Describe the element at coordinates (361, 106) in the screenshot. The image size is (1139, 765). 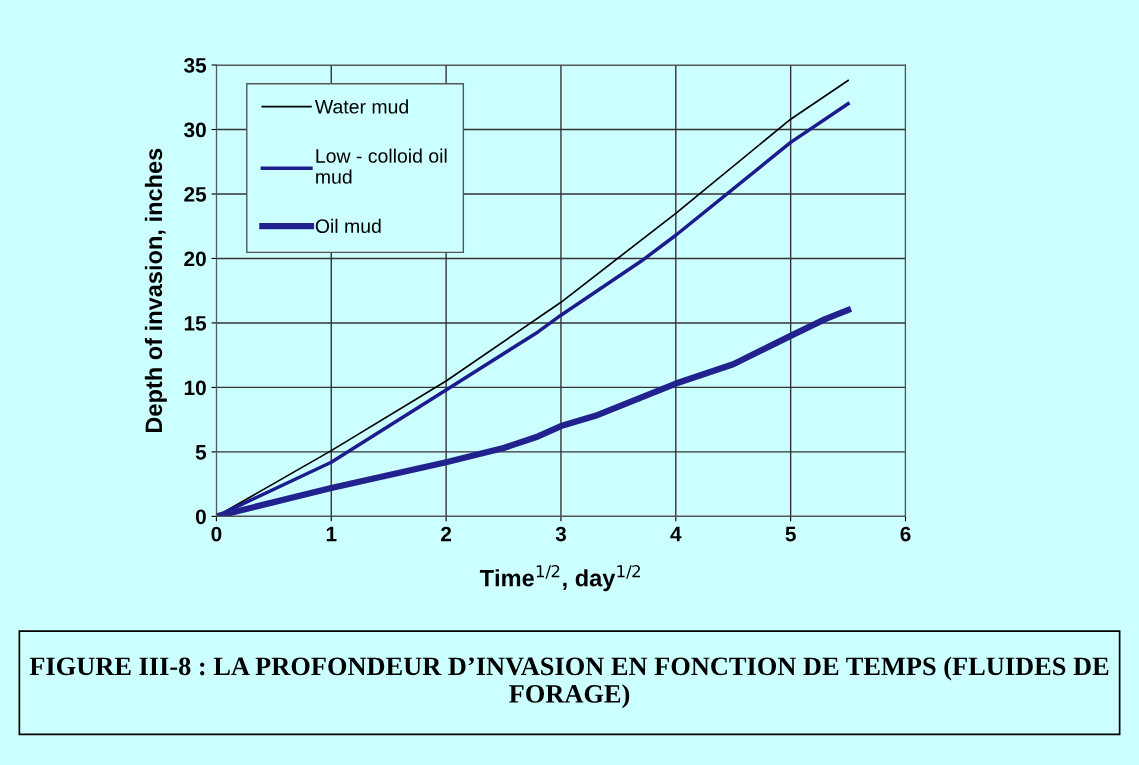
I see `legend-label: Water mud` at that location.